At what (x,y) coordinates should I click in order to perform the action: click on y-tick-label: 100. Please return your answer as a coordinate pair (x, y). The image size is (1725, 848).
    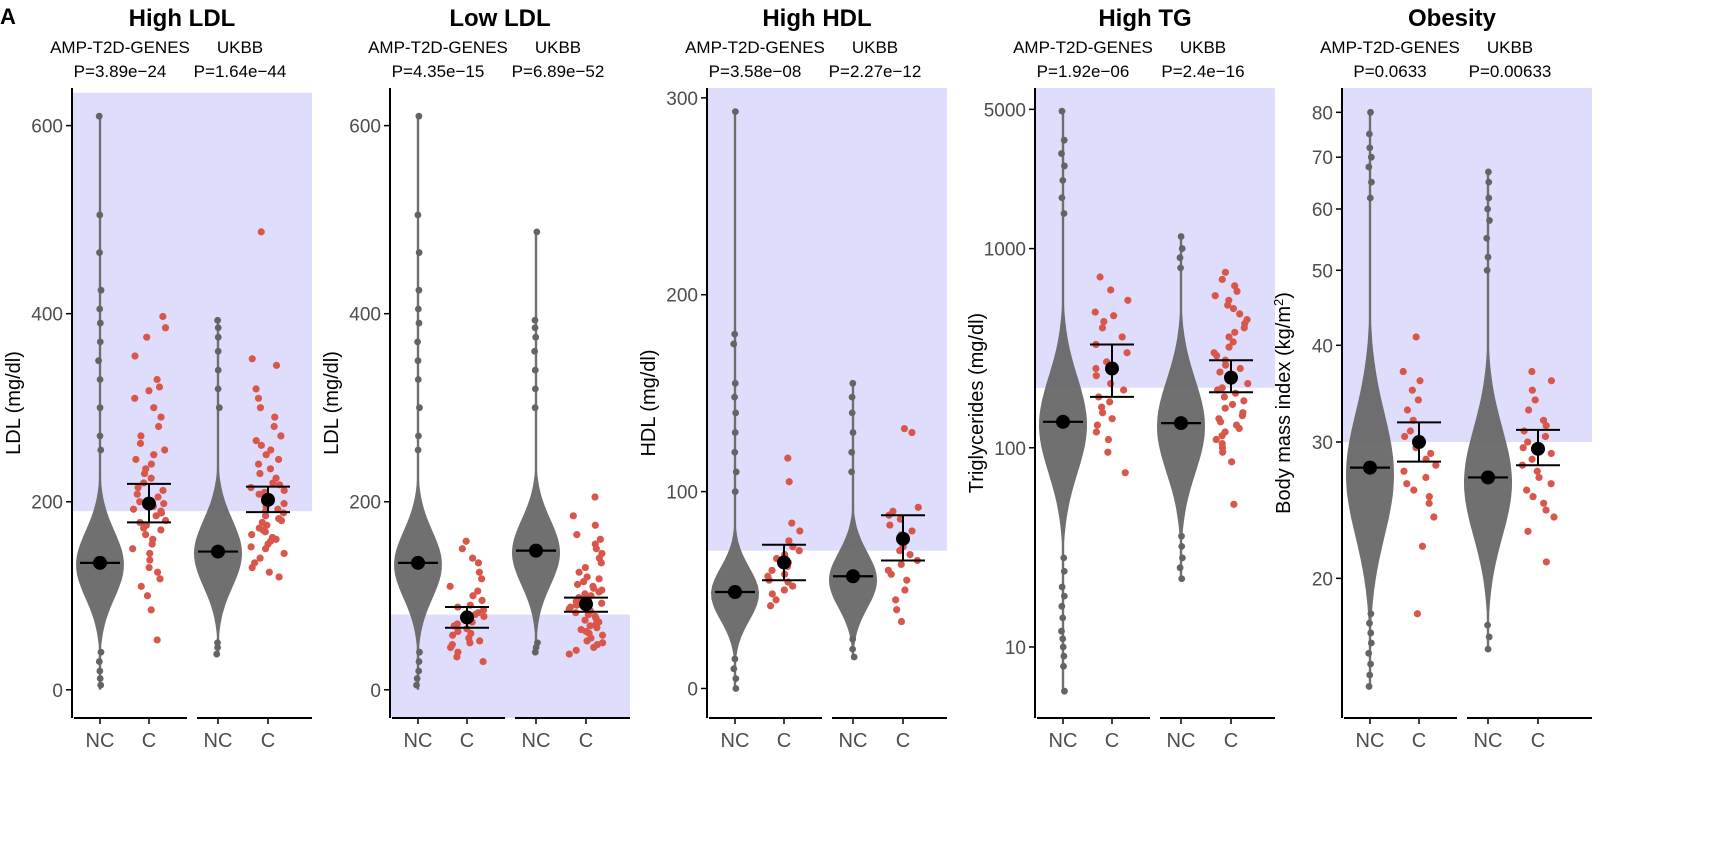
    Looking at the image, I should click on (1010, 449).